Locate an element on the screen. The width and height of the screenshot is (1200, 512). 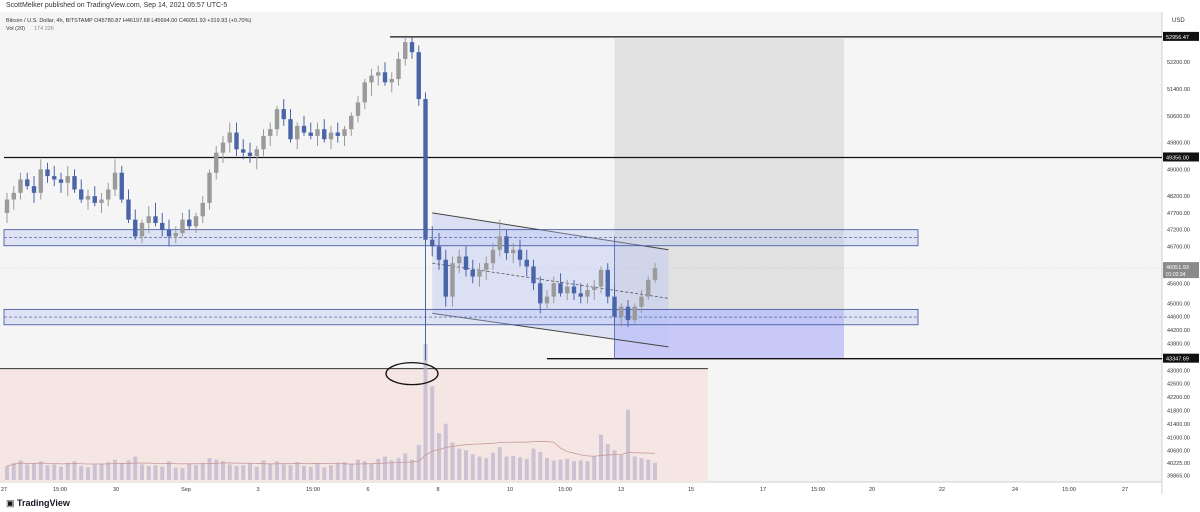
x-tick-label: 13 is located at coordinates (621, 490).